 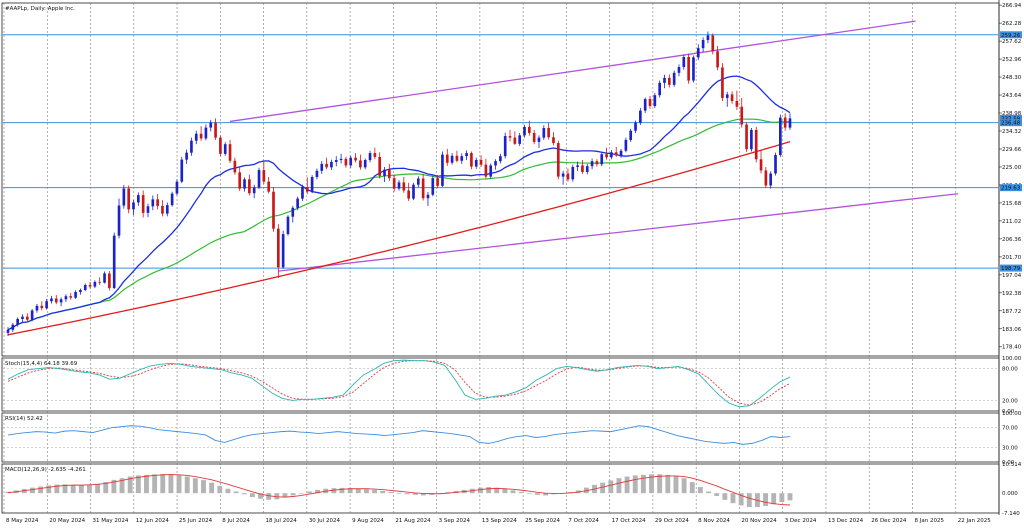 What do you see at coordinates (846, 521) in the screenshot?
I see `x-tick-label: 13 Dec 2024` at bounding box center [846, 521].